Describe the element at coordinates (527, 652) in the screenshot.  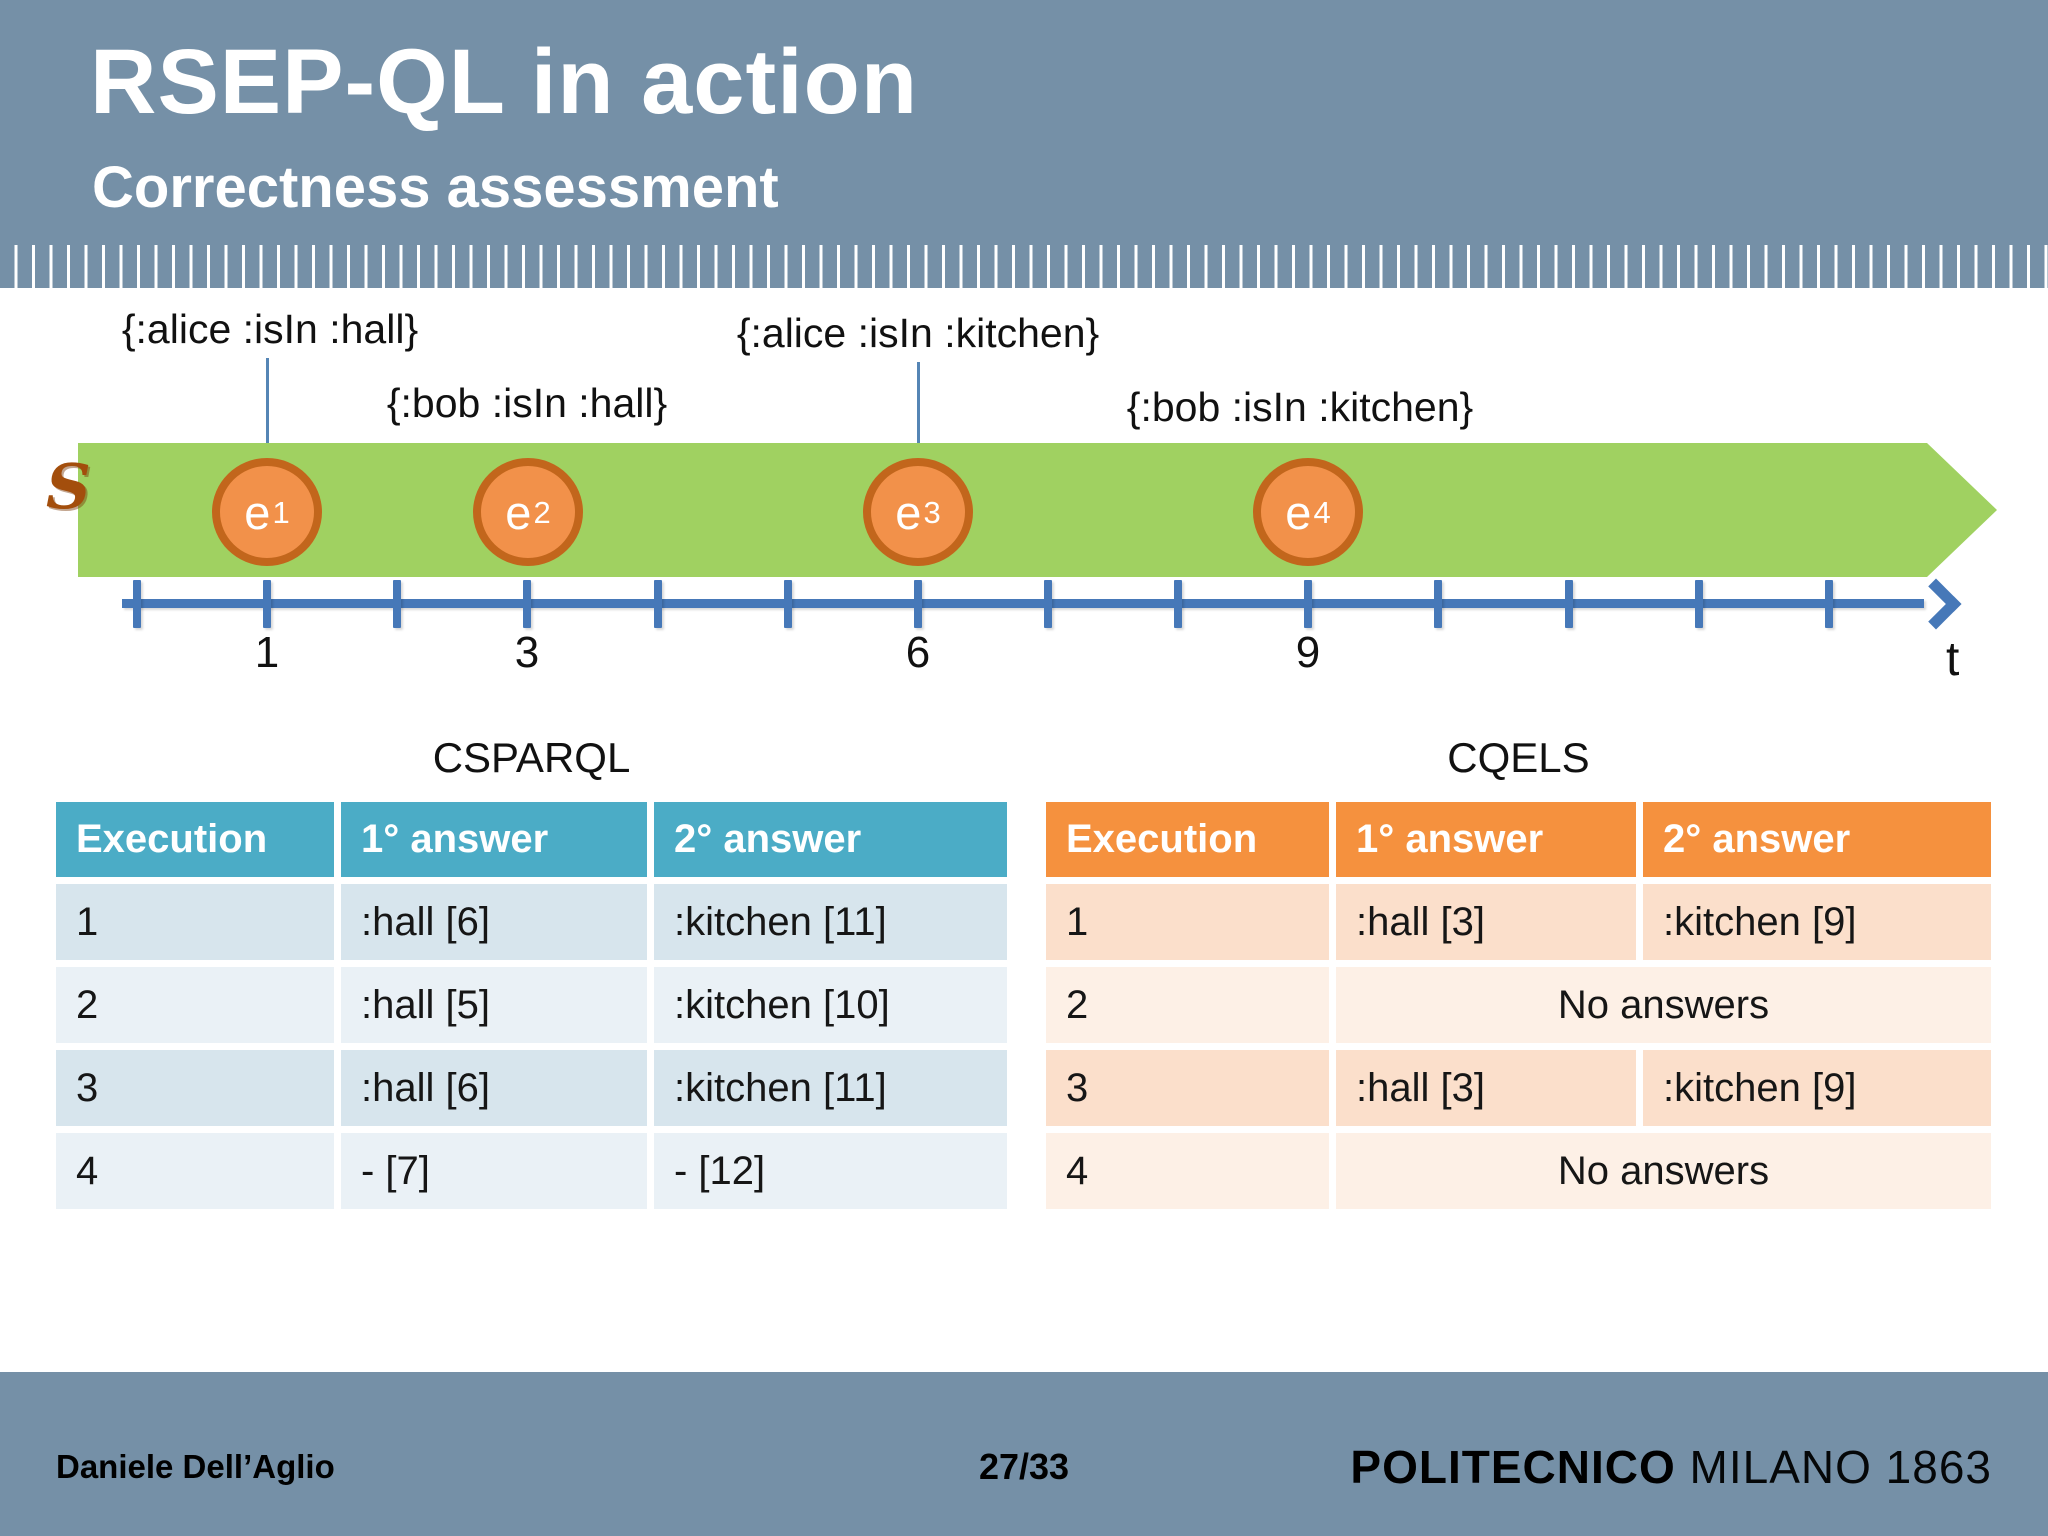
I see `tick-label-3: 3` at that location.